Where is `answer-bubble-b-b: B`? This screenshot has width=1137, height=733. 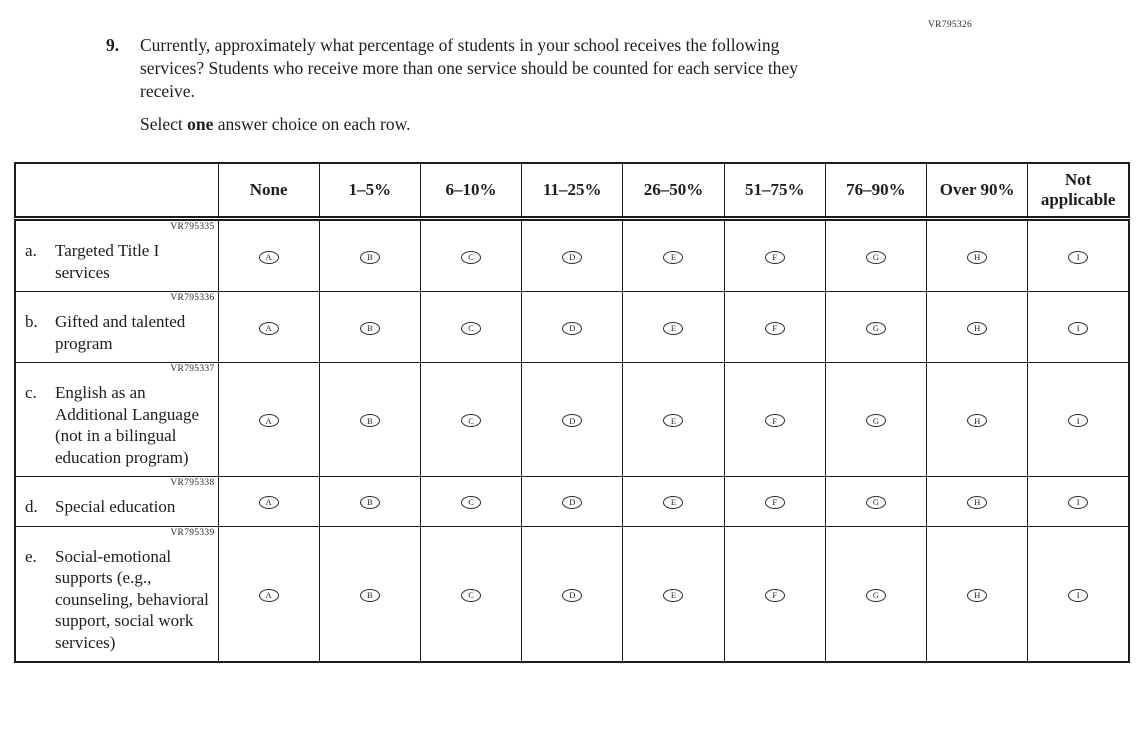
answer-bubble-b-b: B is located at coordinates (369, 328).